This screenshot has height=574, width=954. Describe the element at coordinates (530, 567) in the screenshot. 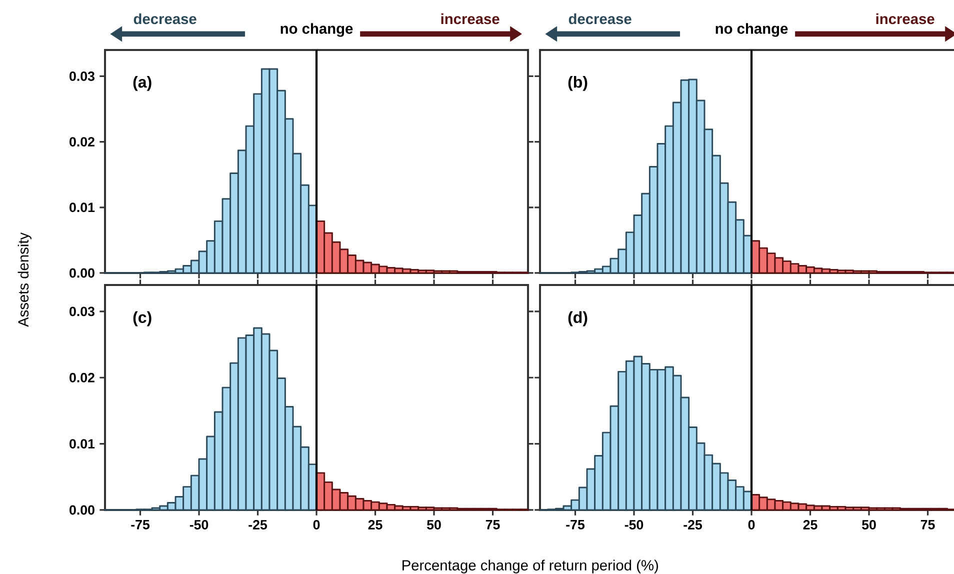

I see `x-axis-title: Percentage change of return period (%)` at that location.